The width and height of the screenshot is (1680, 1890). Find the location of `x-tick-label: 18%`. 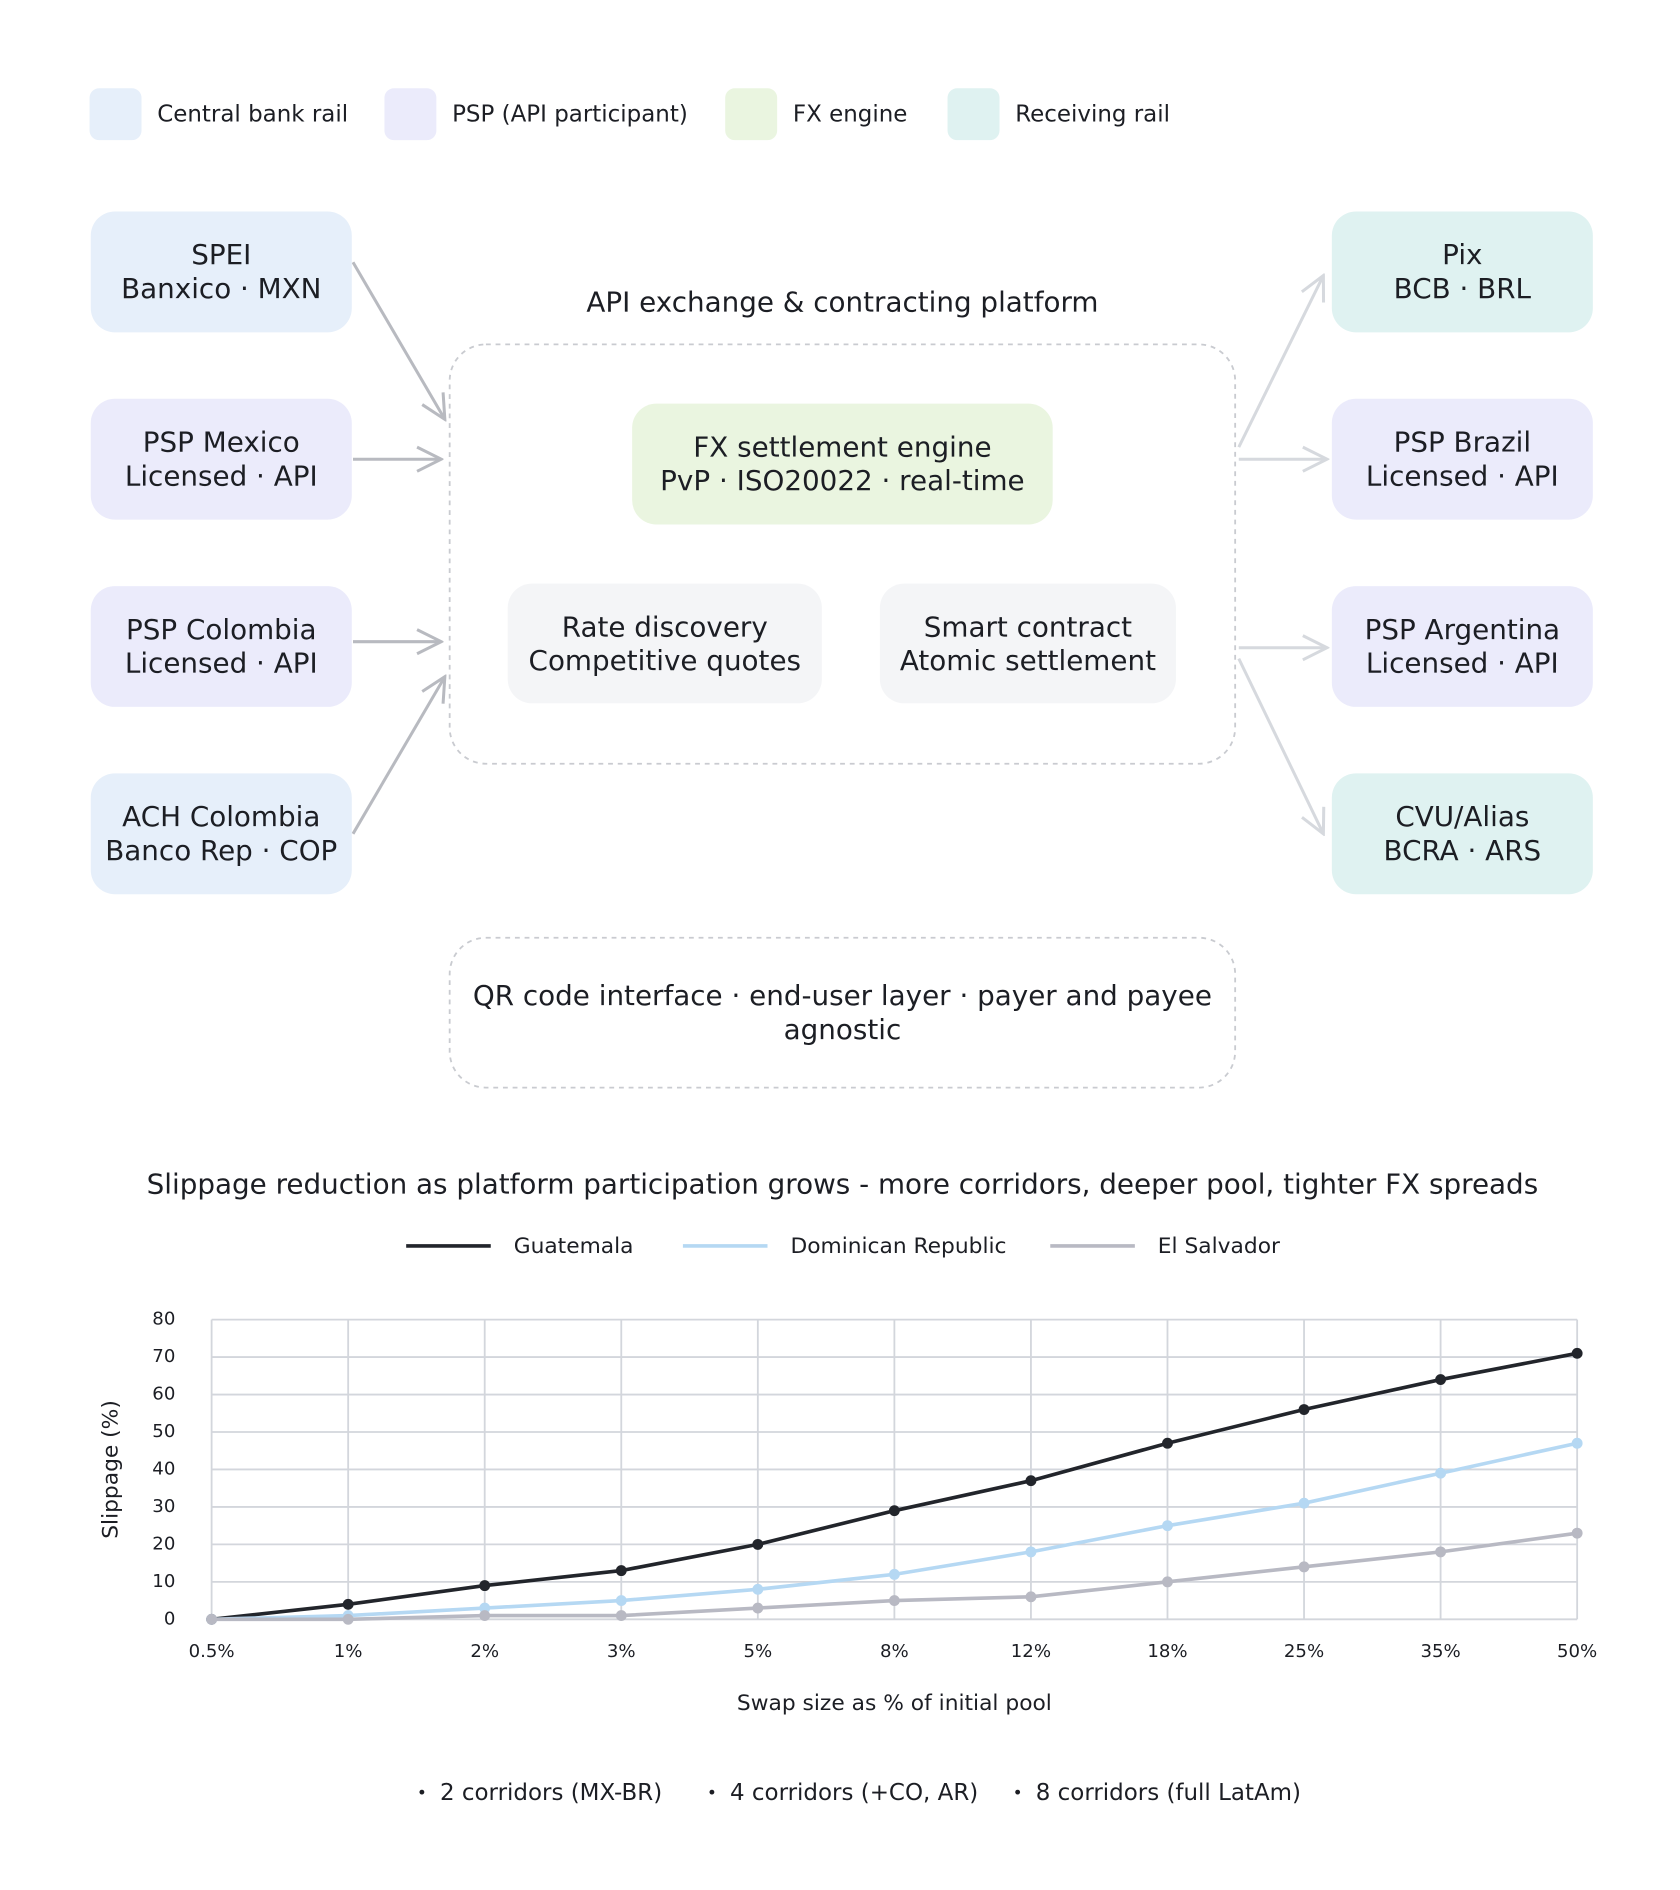

x-tick-label: 18% is located at coordinates (1167, 1651).